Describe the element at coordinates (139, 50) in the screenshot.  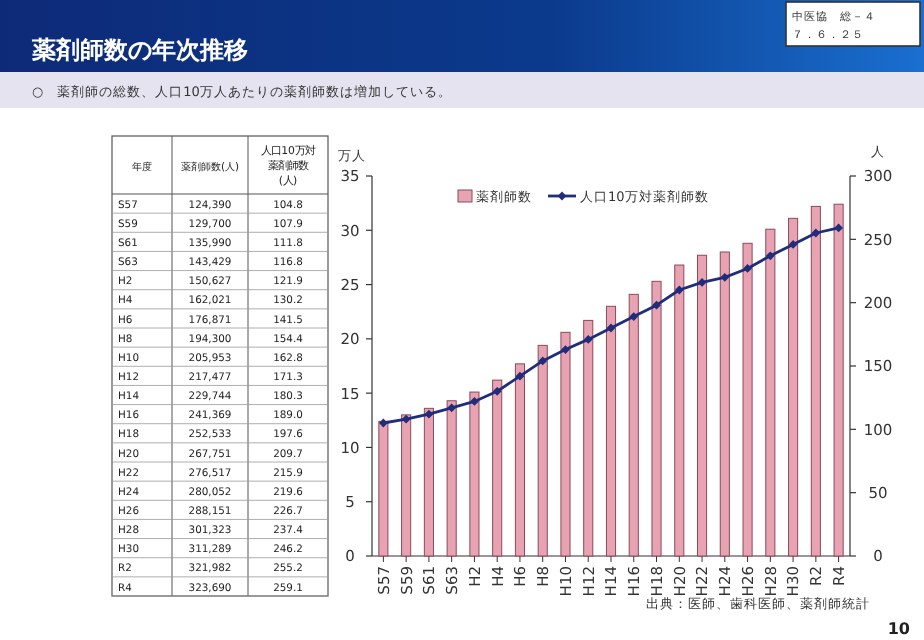
I see `text: 薬剤師数の年次推移` at that location.